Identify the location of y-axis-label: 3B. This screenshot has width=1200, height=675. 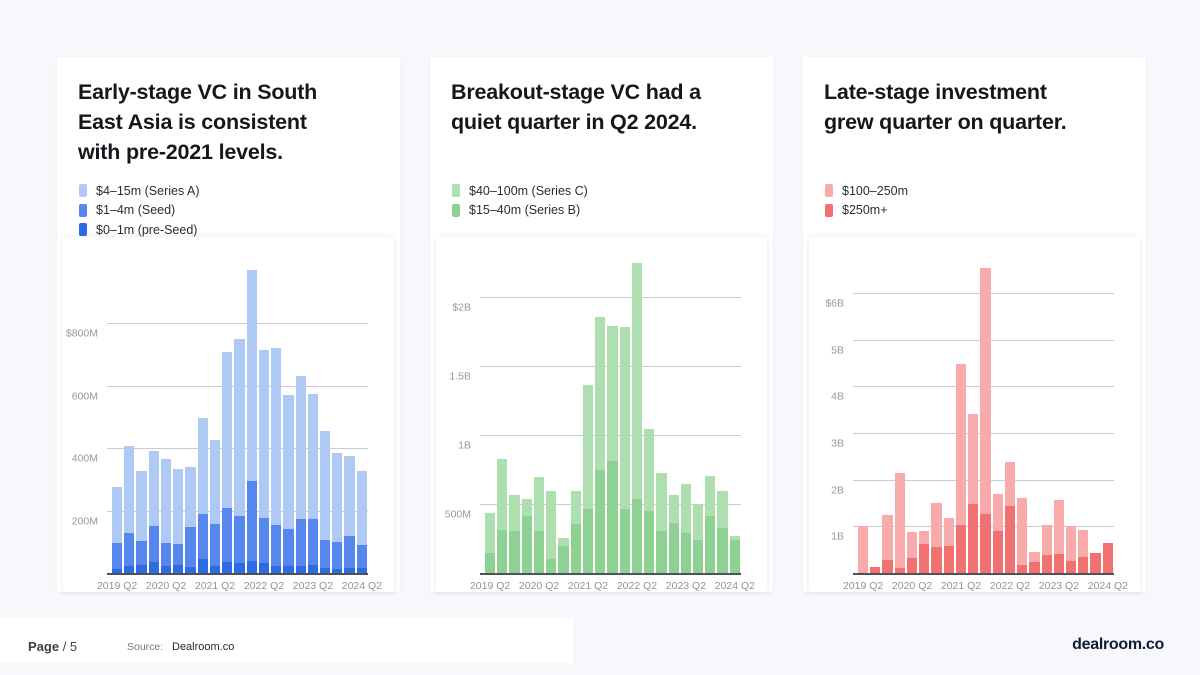
(837, 443).